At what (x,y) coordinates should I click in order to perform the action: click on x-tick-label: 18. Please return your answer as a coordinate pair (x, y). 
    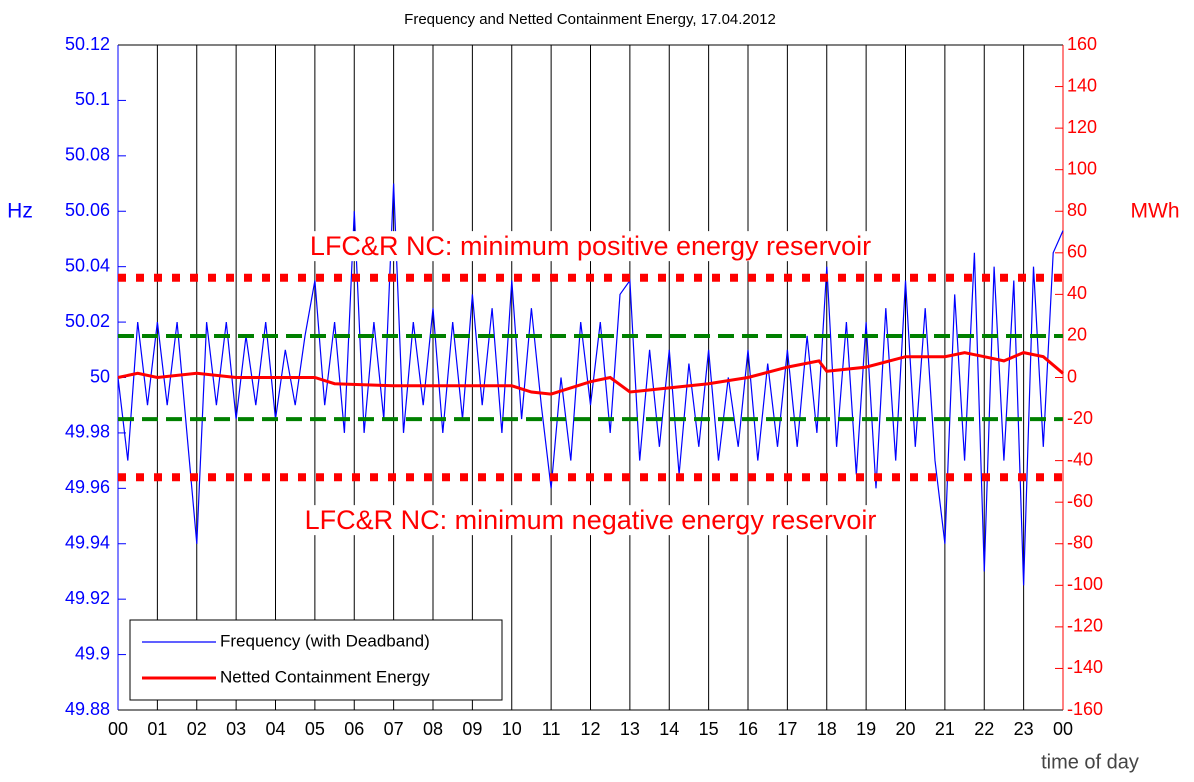
    Looking at the image, I should click on (827, 729).